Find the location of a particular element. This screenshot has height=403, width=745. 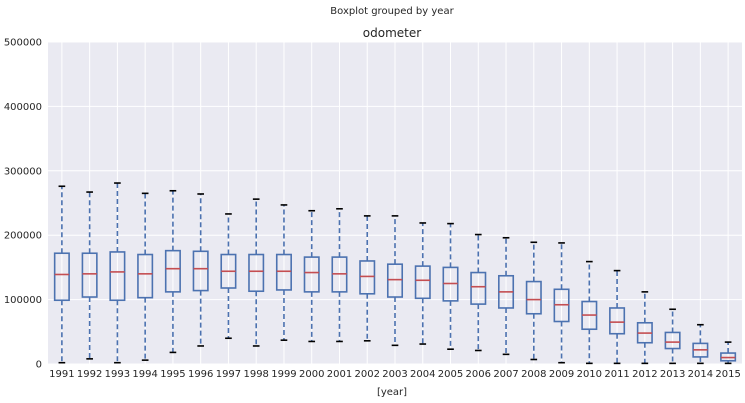

x-tick-label: 1999 is located at coordinates (283, 374).